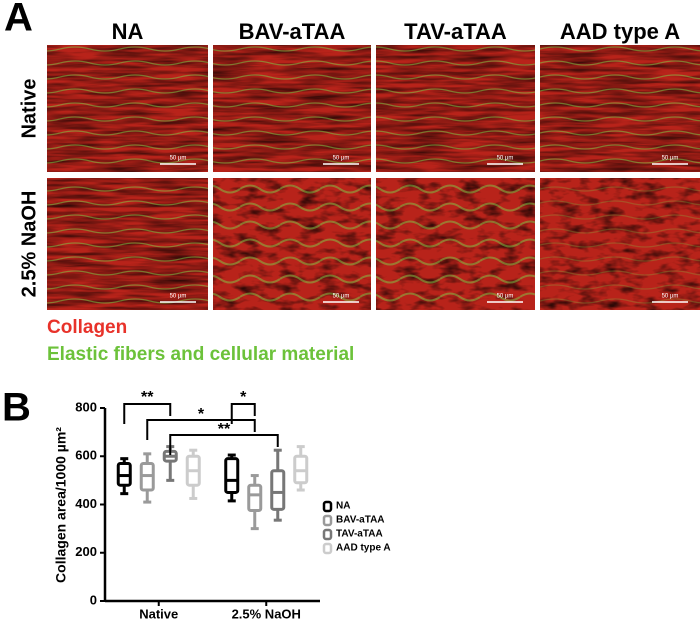 The image size is (700, 624). I want to click on legend-text: Elastic fibers and cellular material, so click(200, 354).